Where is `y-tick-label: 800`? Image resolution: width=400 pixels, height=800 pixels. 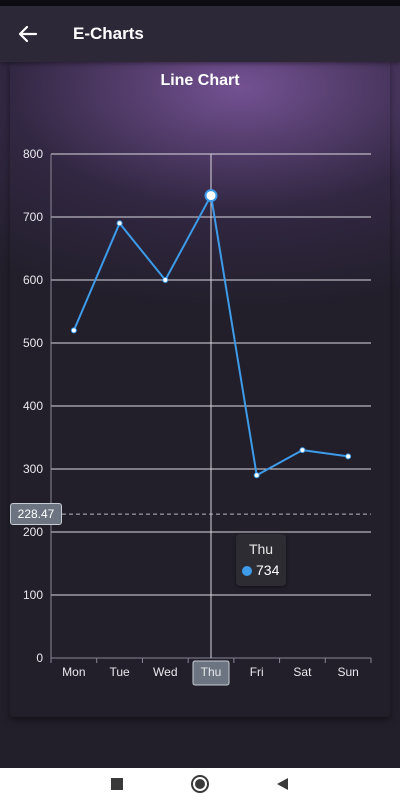
y-tick-label: 800 is located at coordinates (33, 154).